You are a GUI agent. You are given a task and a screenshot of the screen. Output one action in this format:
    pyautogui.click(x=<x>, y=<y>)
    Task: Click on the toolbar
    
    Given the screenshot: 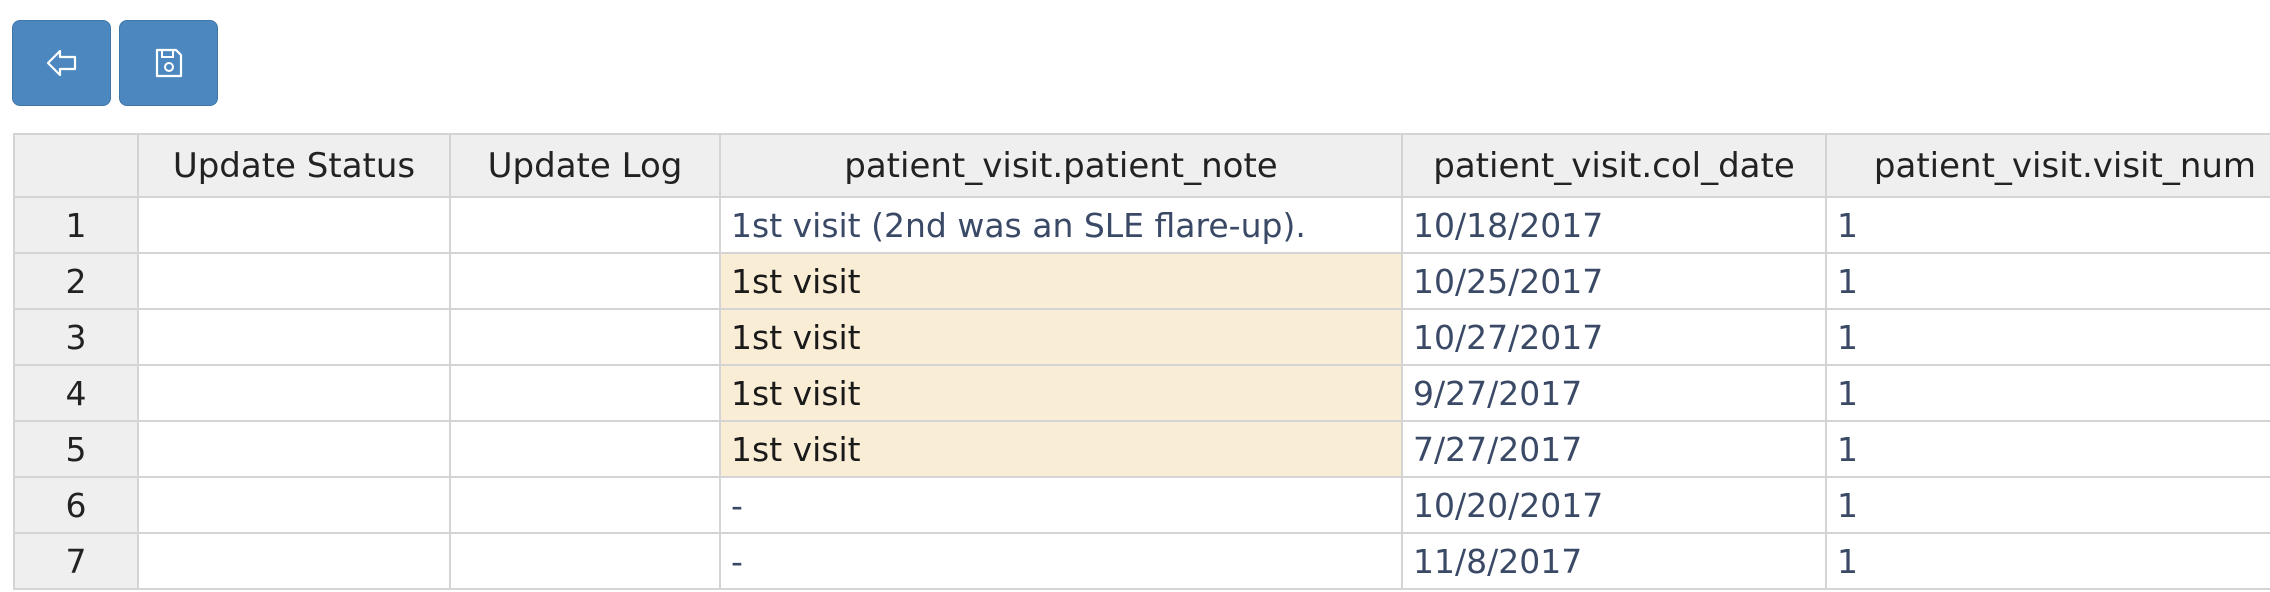 What is the action you would take?
    pyautogui.click(x=115, y=63)
    